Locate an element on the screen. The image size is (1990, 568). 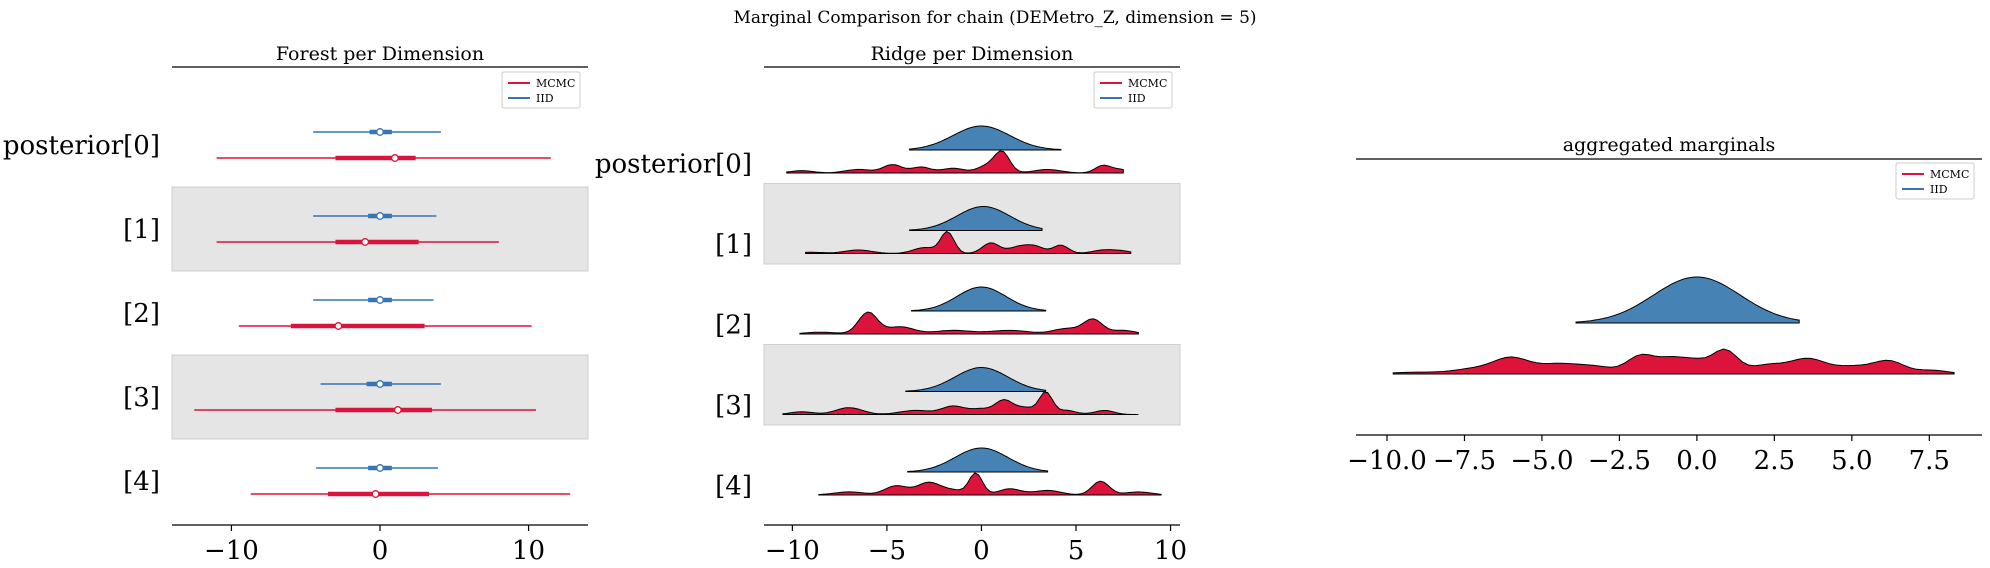
ridge-row-label: [1] is located at coordinates (733, 245).